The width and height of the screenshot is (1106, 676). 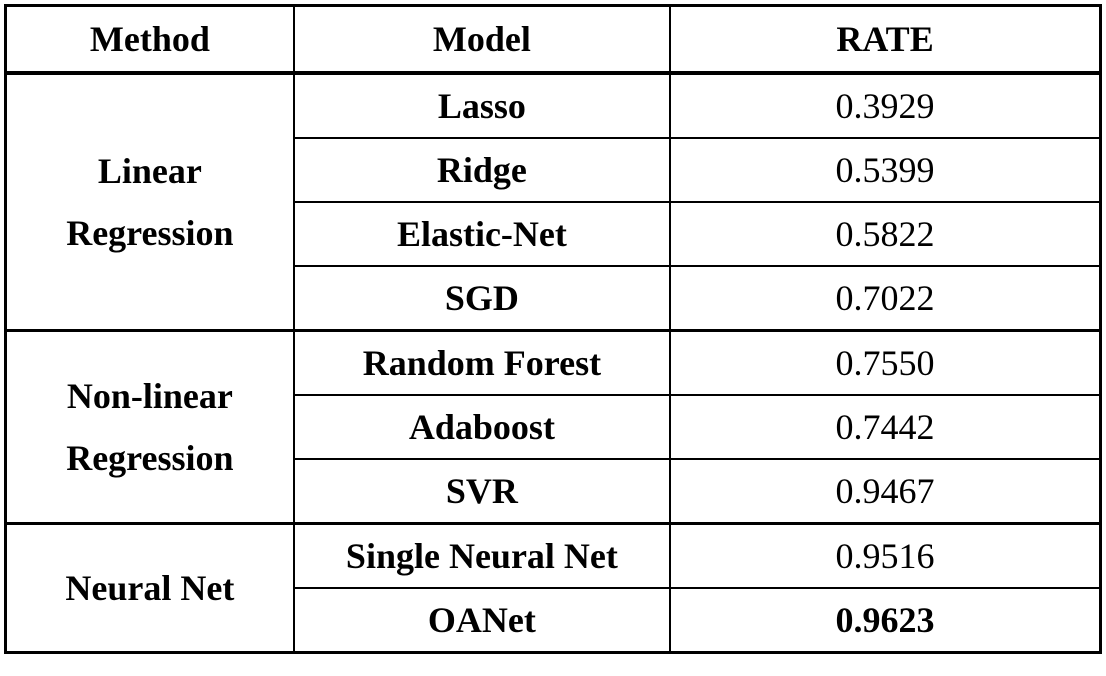 I want to click on header-row: Method Model RATE, so click(x=553, y=39).